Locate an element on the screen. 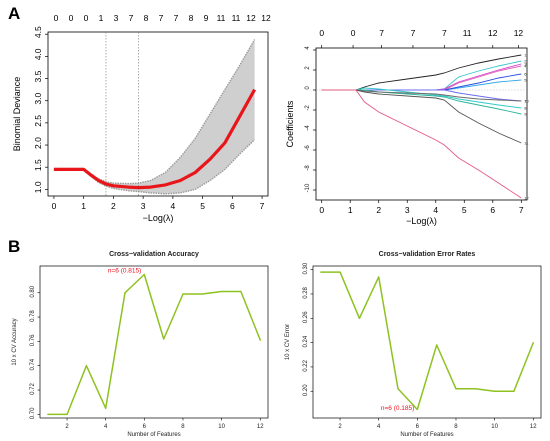 This screenshot has height=441, width=550. x-tick-label: 3 is located at coordinates (407, 210).